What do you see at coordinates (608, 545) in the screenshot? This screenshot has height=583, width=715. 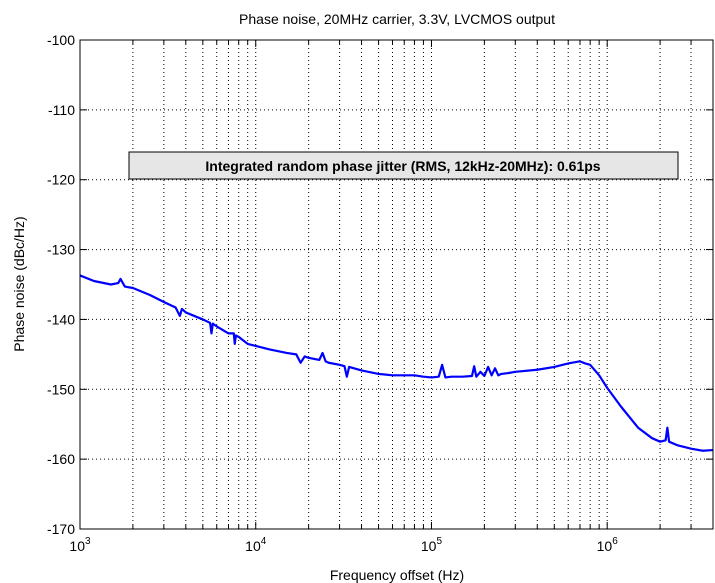 I see `x-tick-label: 10⁶` at bounding box center [608, 545].